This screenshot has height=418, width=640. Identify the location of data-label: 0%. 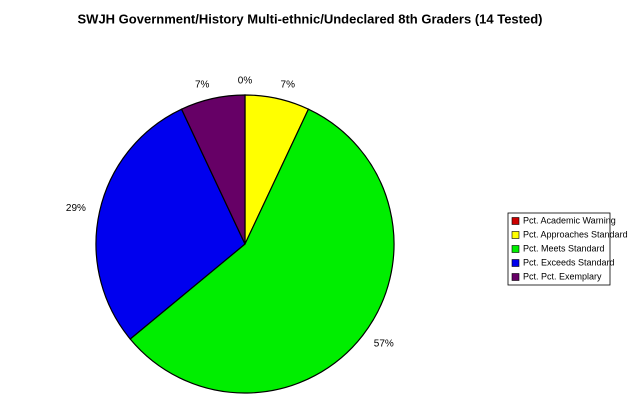
(245, 81).